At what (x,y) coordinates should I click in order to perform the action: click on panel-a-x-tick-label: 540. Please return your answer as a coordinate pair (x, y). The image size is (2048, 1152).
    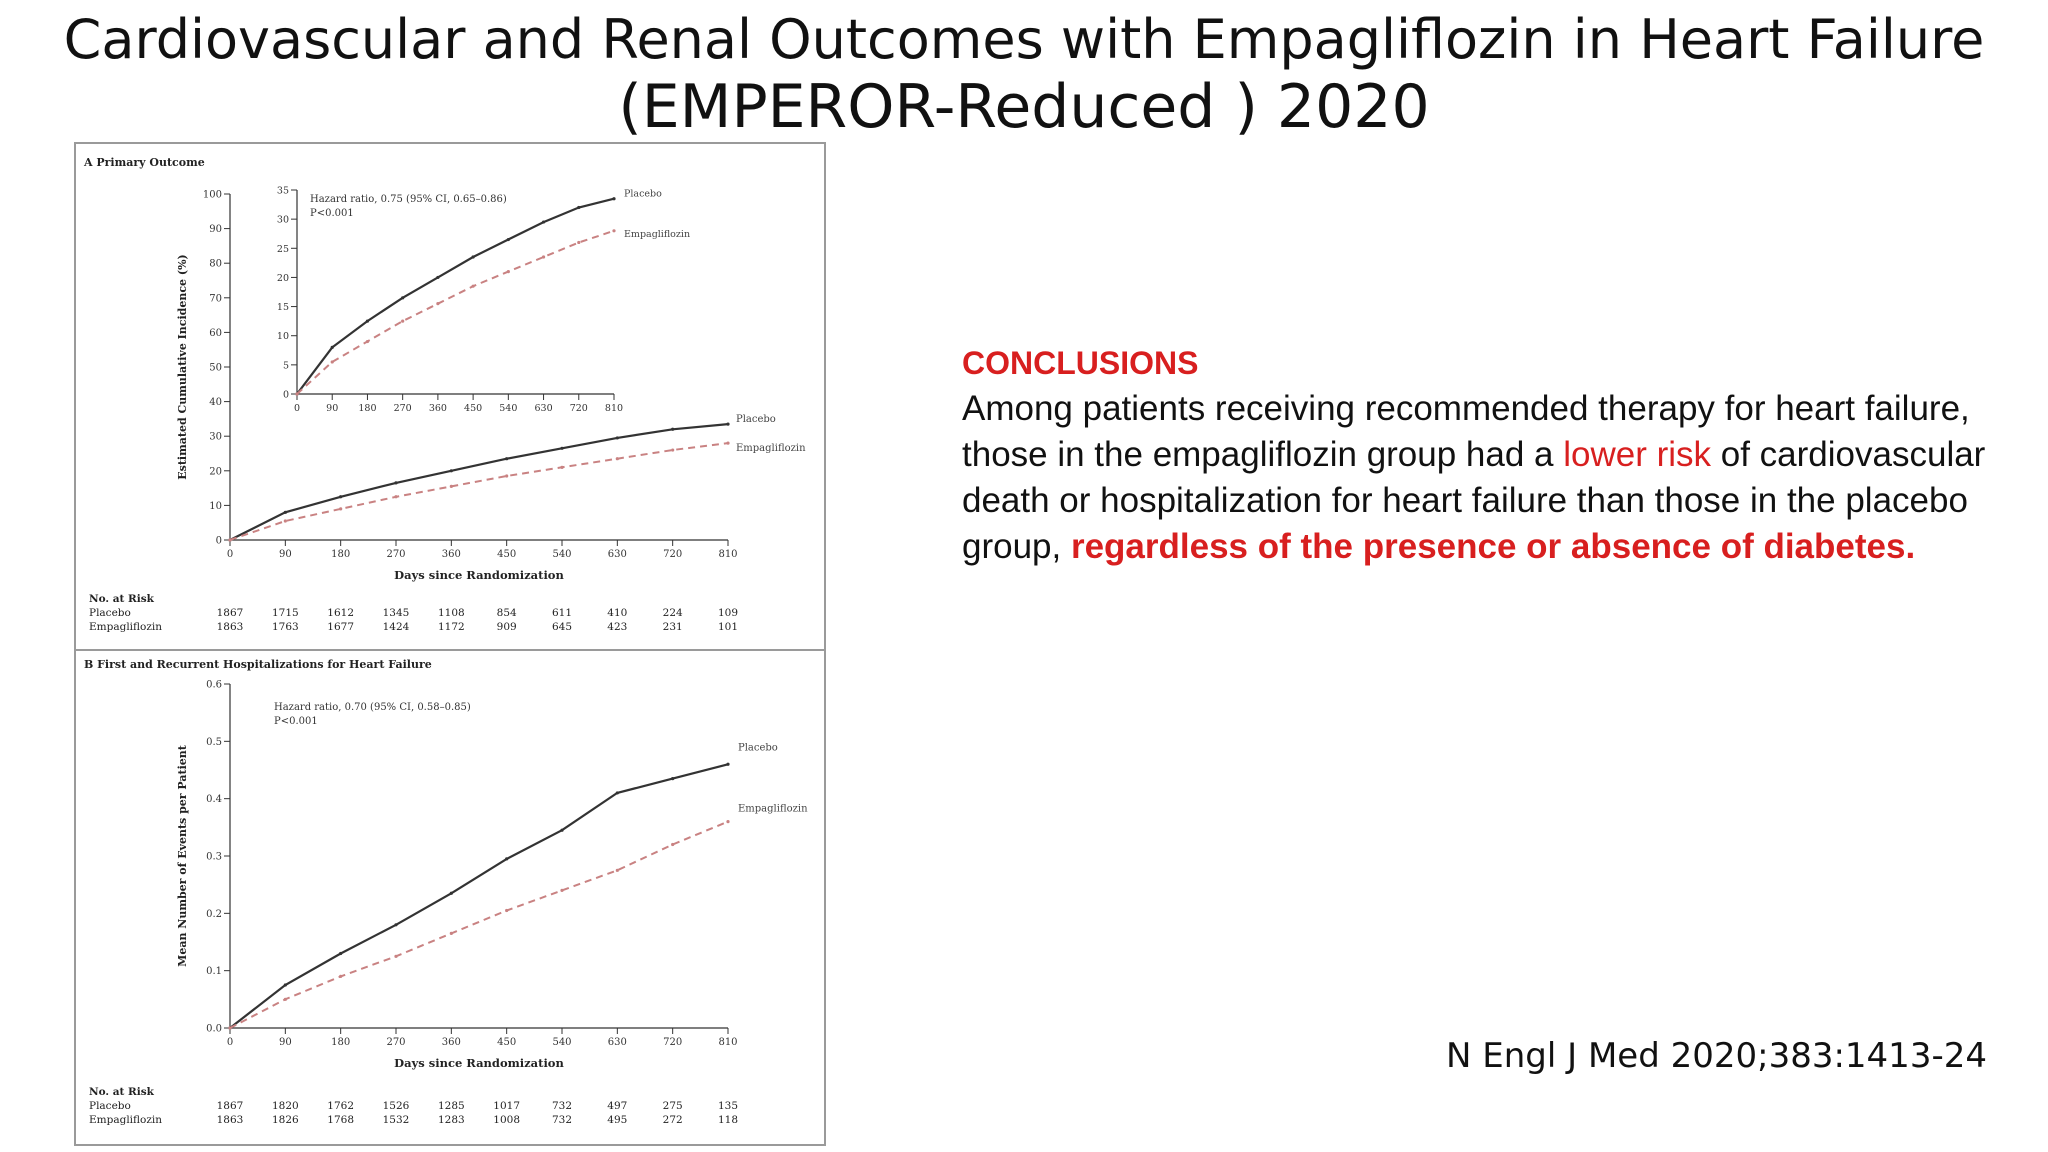
    Looking at the image, I should click on (561, 554).